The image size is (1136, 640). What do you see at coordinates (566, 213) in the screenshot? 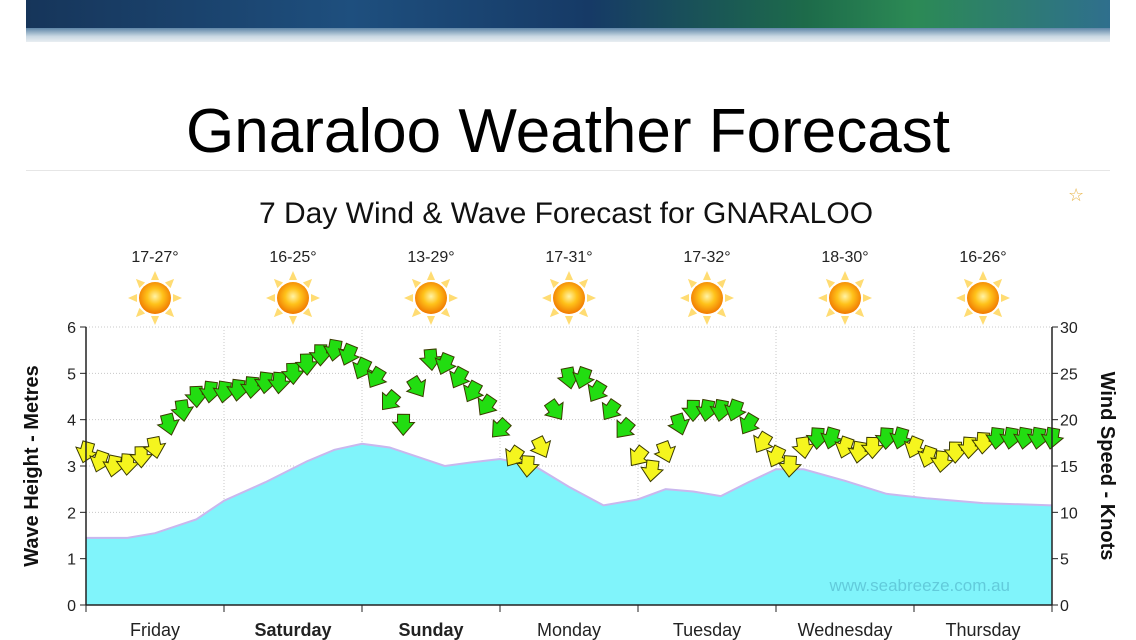
I see `chart-title: 7 Day Wind & Wave Forecast for GNARALOO` at bounding box center [566, 213].